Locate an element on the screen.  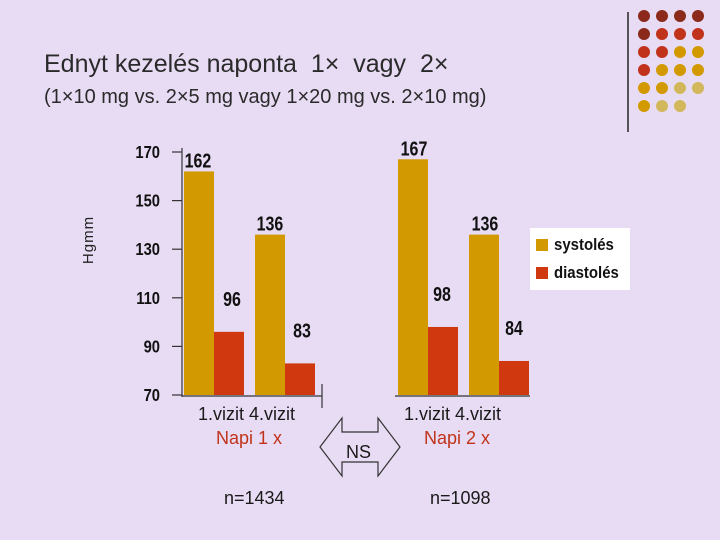
group-2-dosage: Napi 2 x is located at coordinates (457, 438).